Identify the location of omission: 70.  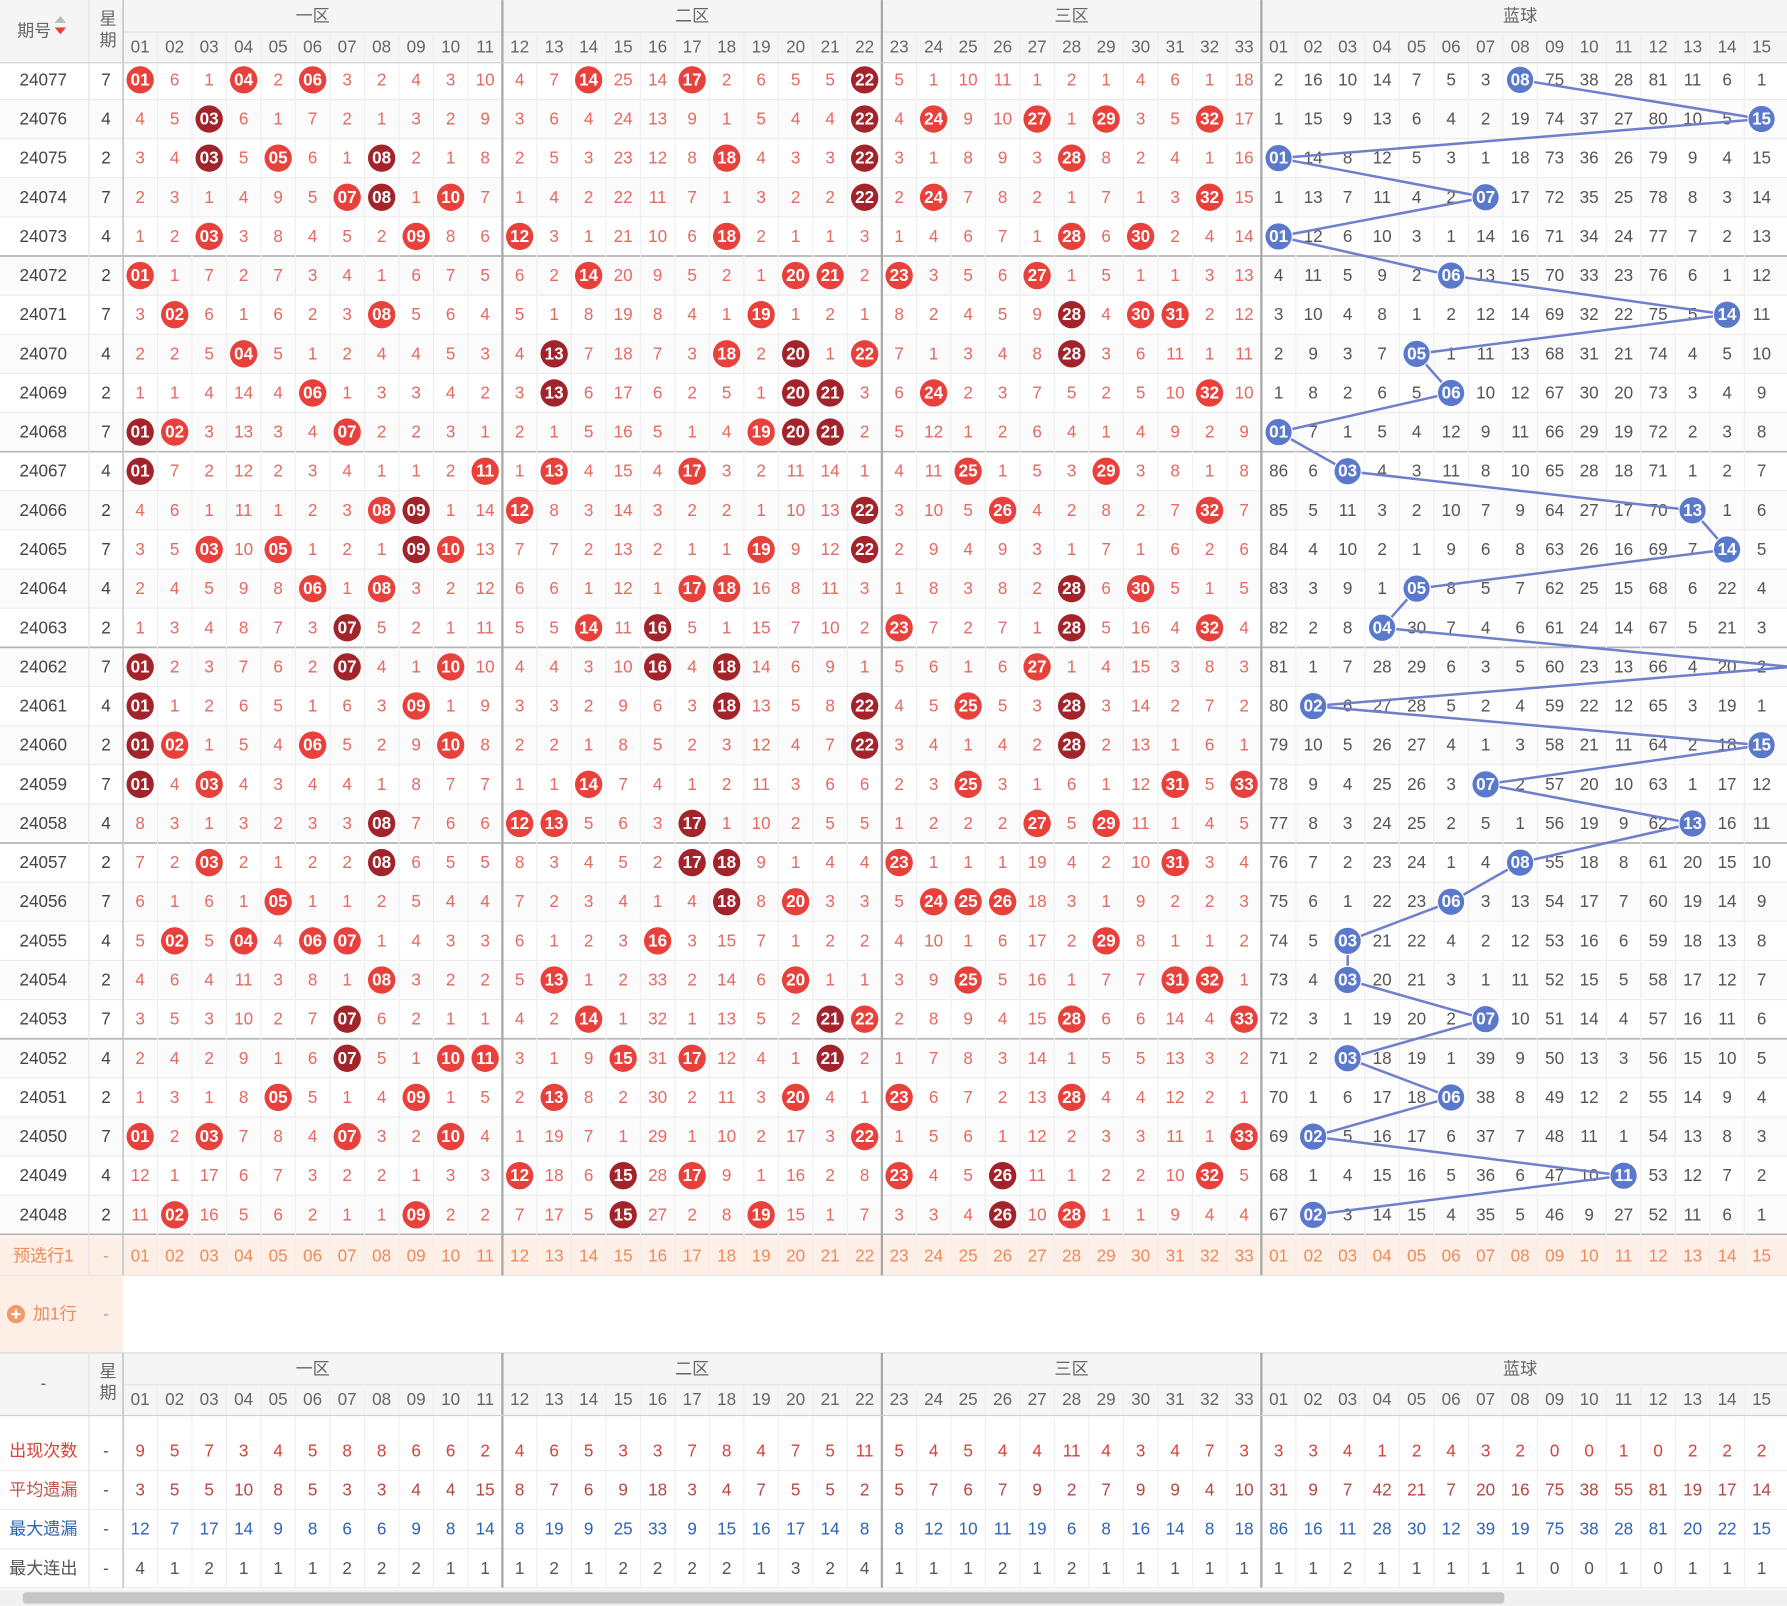
(1278, 1097).